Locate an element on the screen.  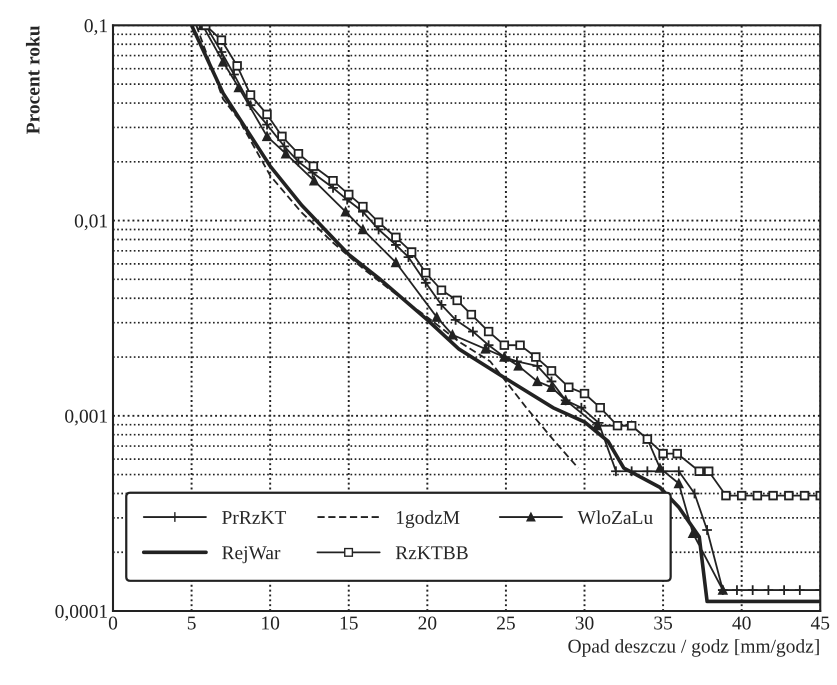
x-tick-label: 25 is located at coordinates (506, 623).